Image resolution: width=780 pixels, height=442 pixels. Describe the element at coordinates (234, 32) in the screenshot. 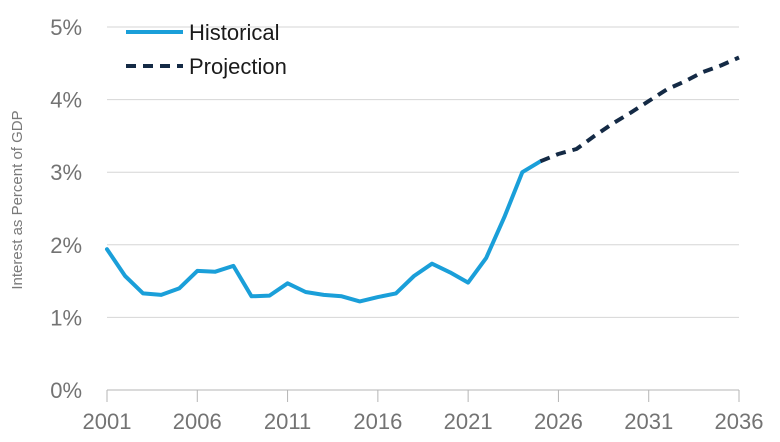

I see `legend-label-historical: Historical` at that location.